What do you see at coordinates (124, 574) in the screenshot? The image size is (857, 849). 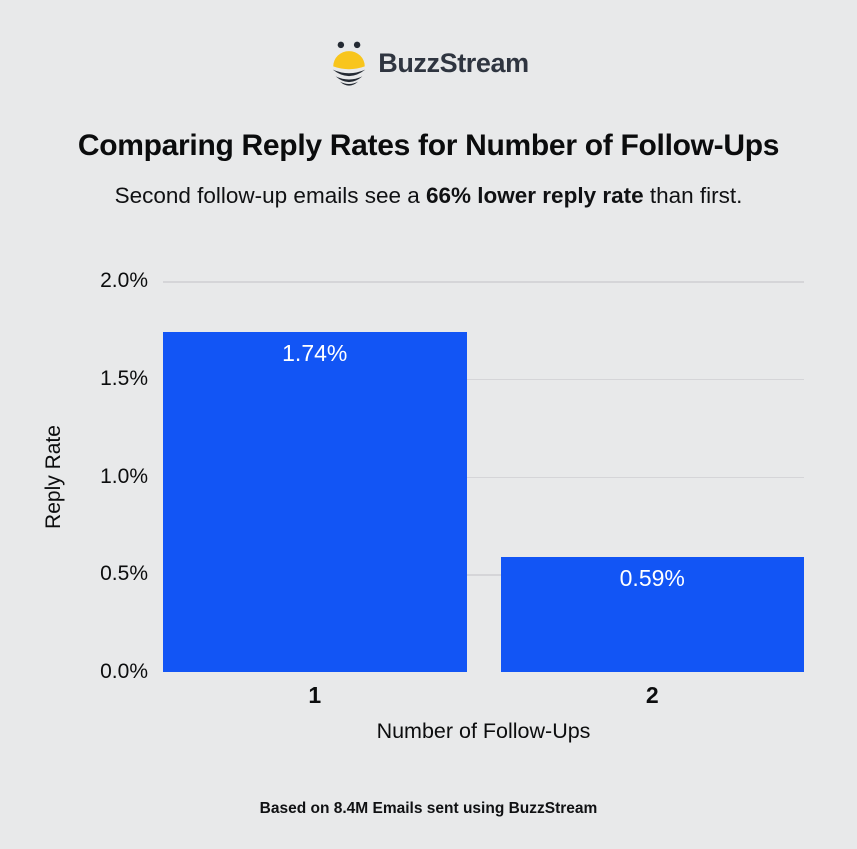 I see `y-tick-label: 0.5%` at bounding box center [124, 574].